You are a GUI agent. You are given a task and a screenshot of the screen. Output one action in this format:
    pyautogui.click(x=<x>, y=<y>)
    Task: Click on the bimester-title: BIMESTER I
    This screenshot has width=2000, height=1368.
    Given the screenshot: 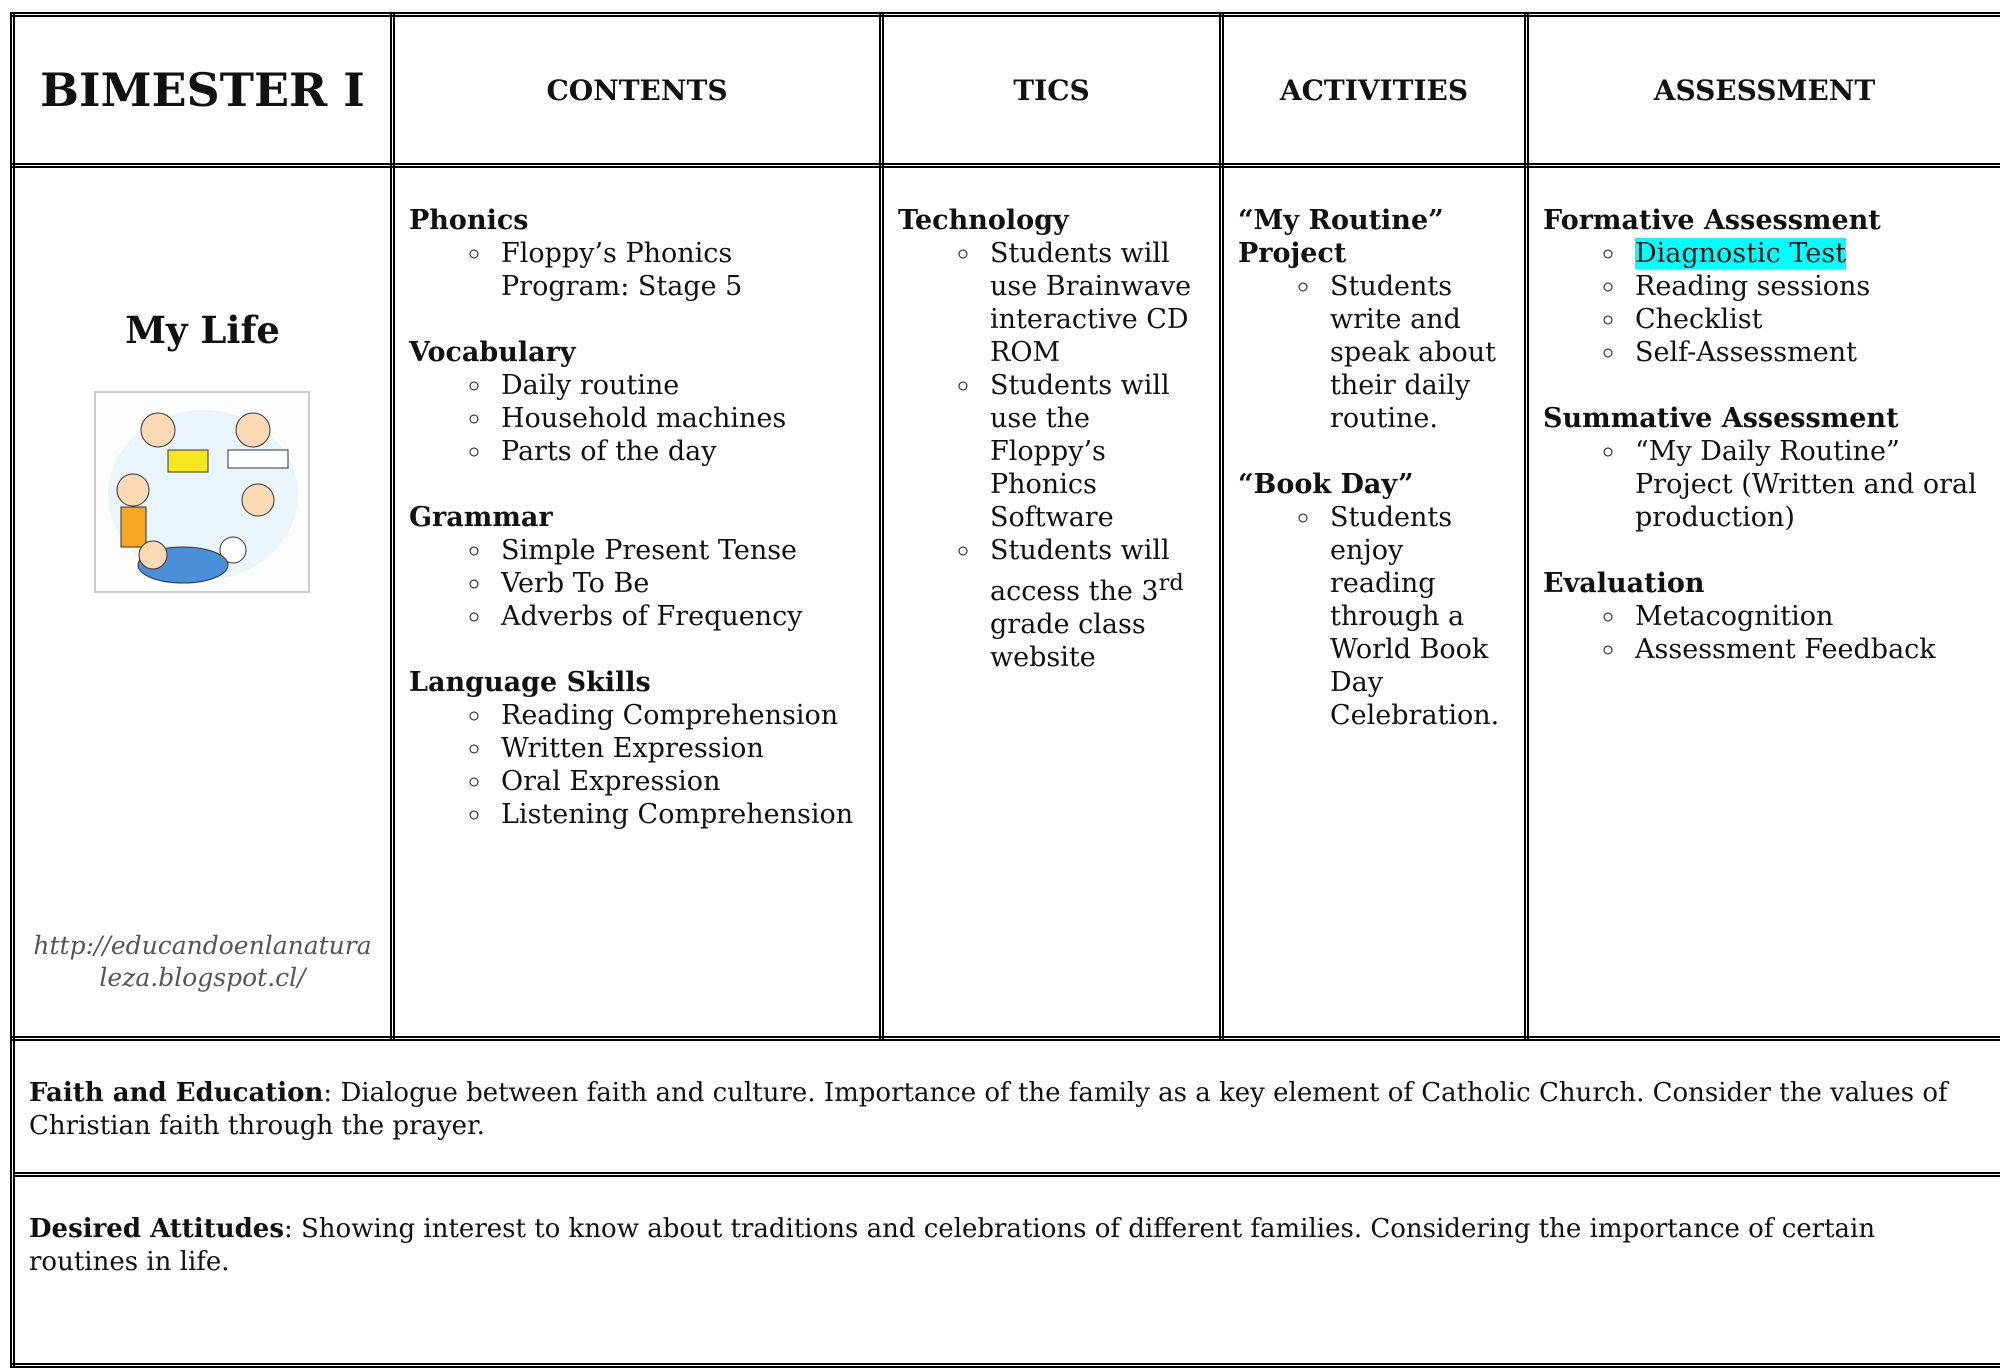 What is the action you would take?
    pyautogui.click(x=203, y=90)
    